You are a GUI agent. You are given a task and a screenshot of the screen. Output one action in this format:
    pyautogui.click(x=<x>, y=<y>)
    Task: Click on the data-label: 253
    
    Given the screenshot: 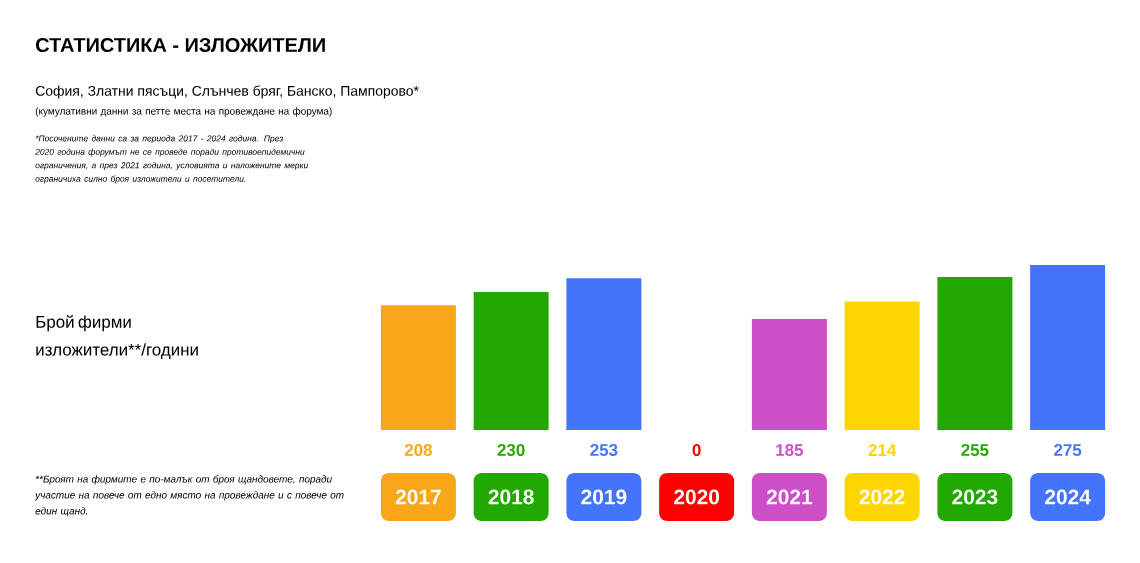 What is the action you would take?
    pyautogui.click(x=604, y=449)
    